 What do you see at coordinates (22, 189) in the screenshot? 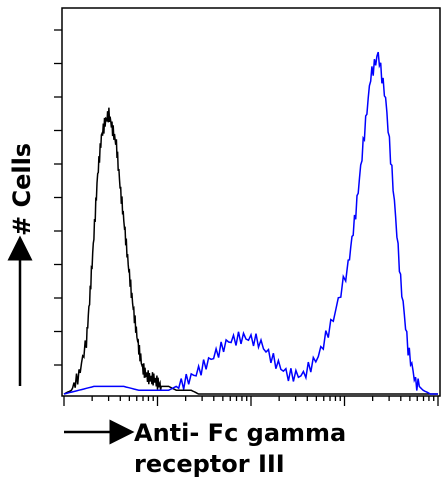
I see `y-axis-label: # Cells` at bounding box center [22, 189].